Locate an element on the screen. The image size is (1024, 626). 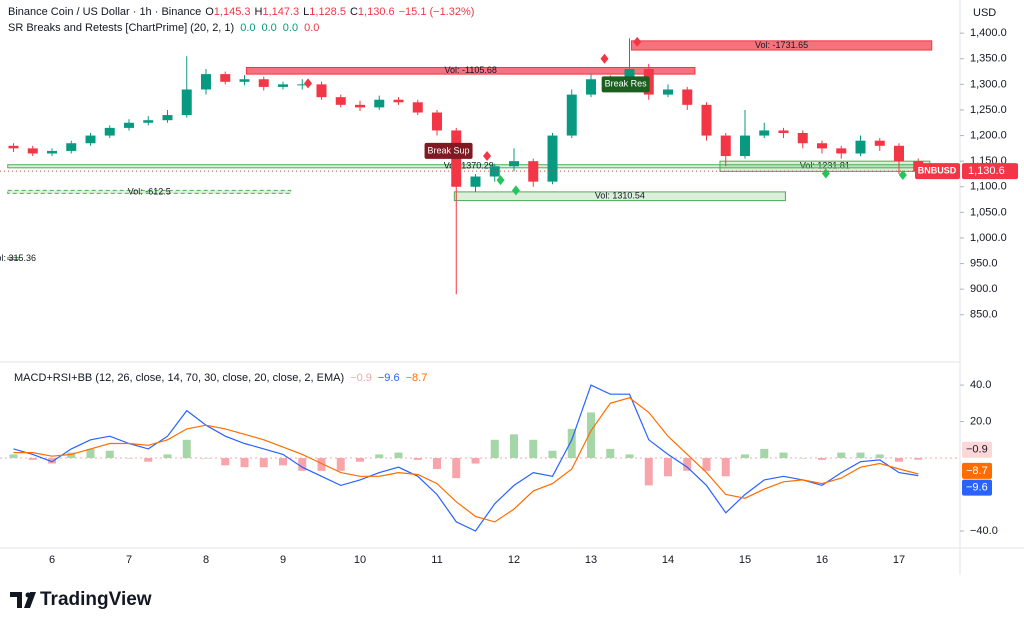
ohlc-value: 1,128.5 is located at coordinates (327, 12).